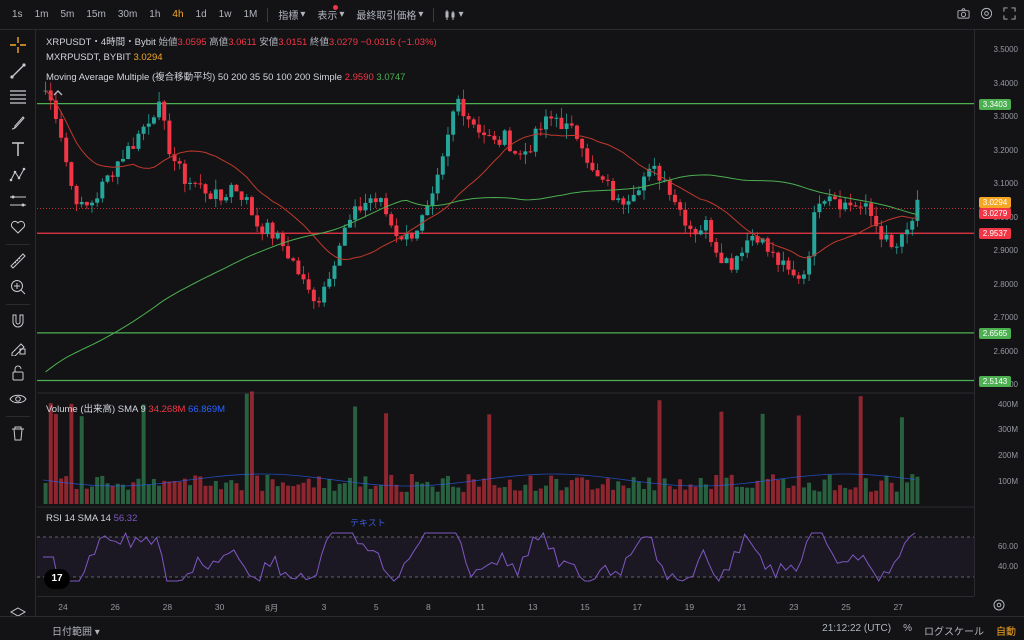 Image resolution: width=1024 pixels, height=640 pixels. Describe the element at coordinates (67, 14) in the screenshot. I see `timeframe-5m: 5m` at that location.